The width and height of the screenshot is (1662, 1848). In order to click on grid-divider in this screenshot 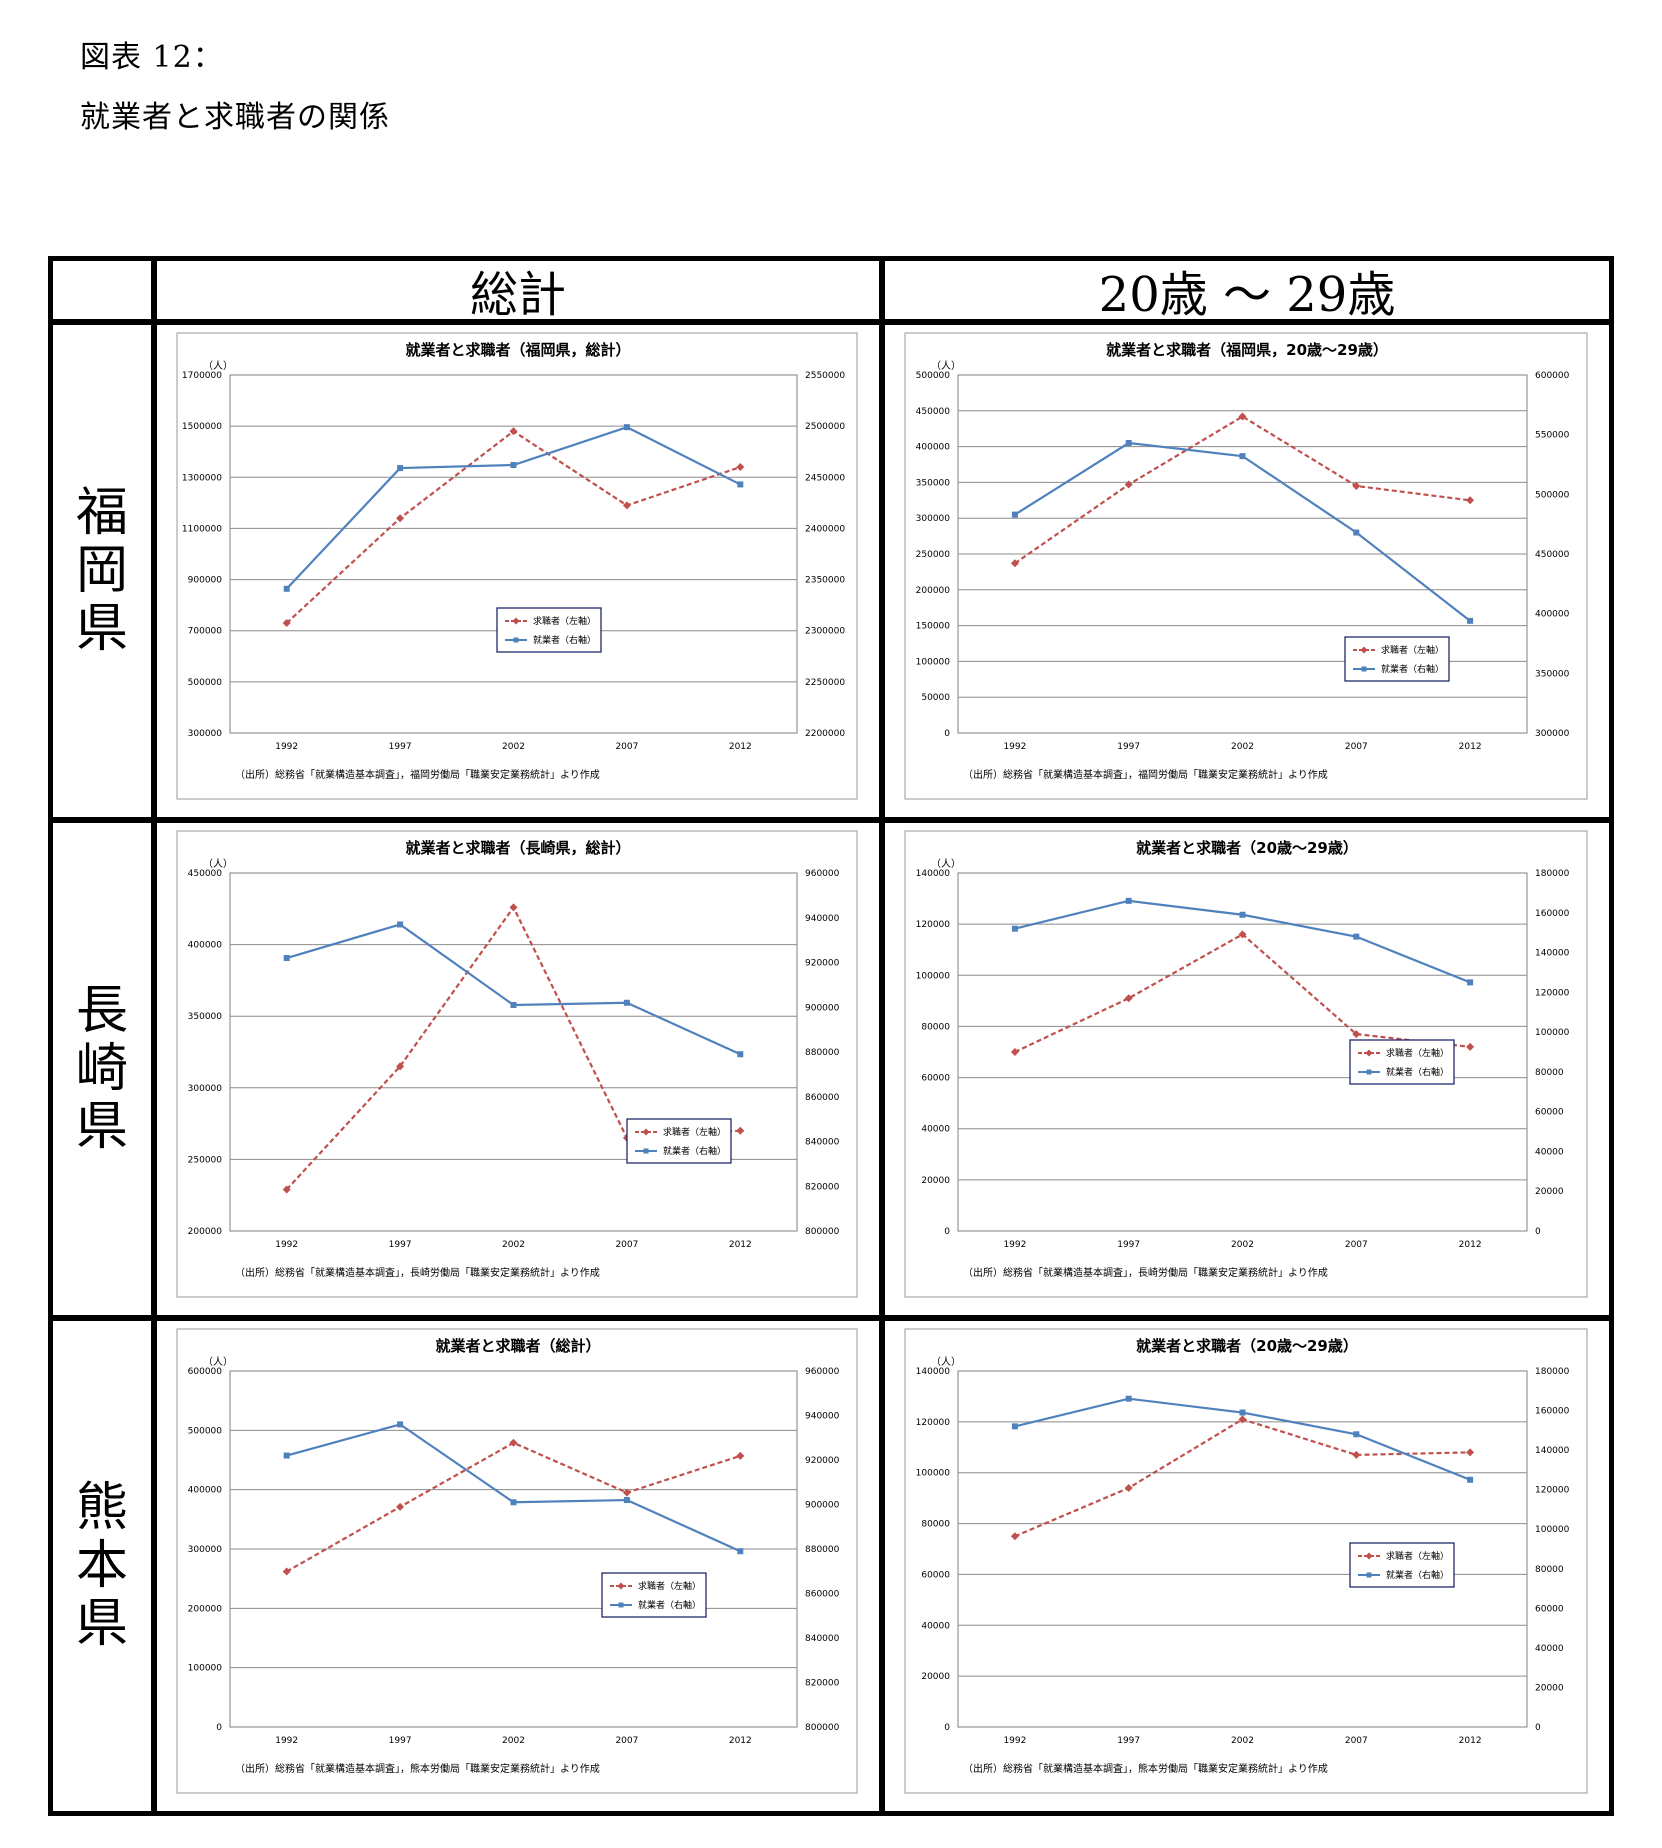, I will do `click(882, 1036)`.